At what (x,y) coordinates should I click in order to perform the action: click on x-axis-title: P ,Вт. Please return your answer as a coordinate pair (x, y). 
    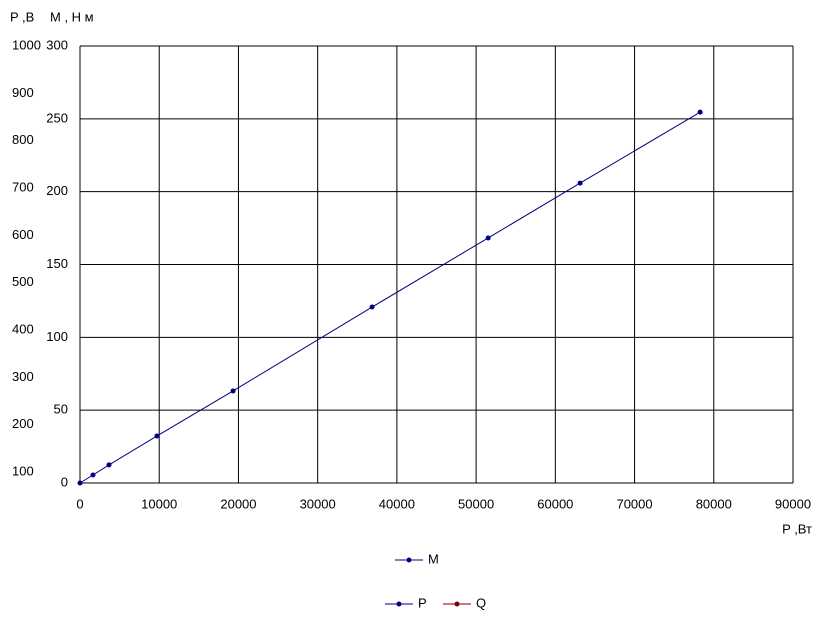
    Looking at the image, I should click on (797, 528).